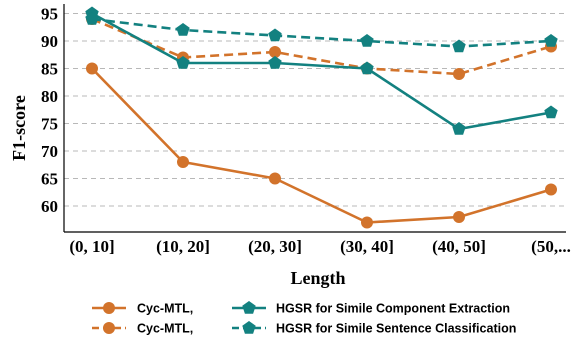 Image resolution: width=574 pixels, height=340 pixels. Describe the element at coordinates (49, 151) in the screenshot. I see `y-tick-label: 70` at that location.